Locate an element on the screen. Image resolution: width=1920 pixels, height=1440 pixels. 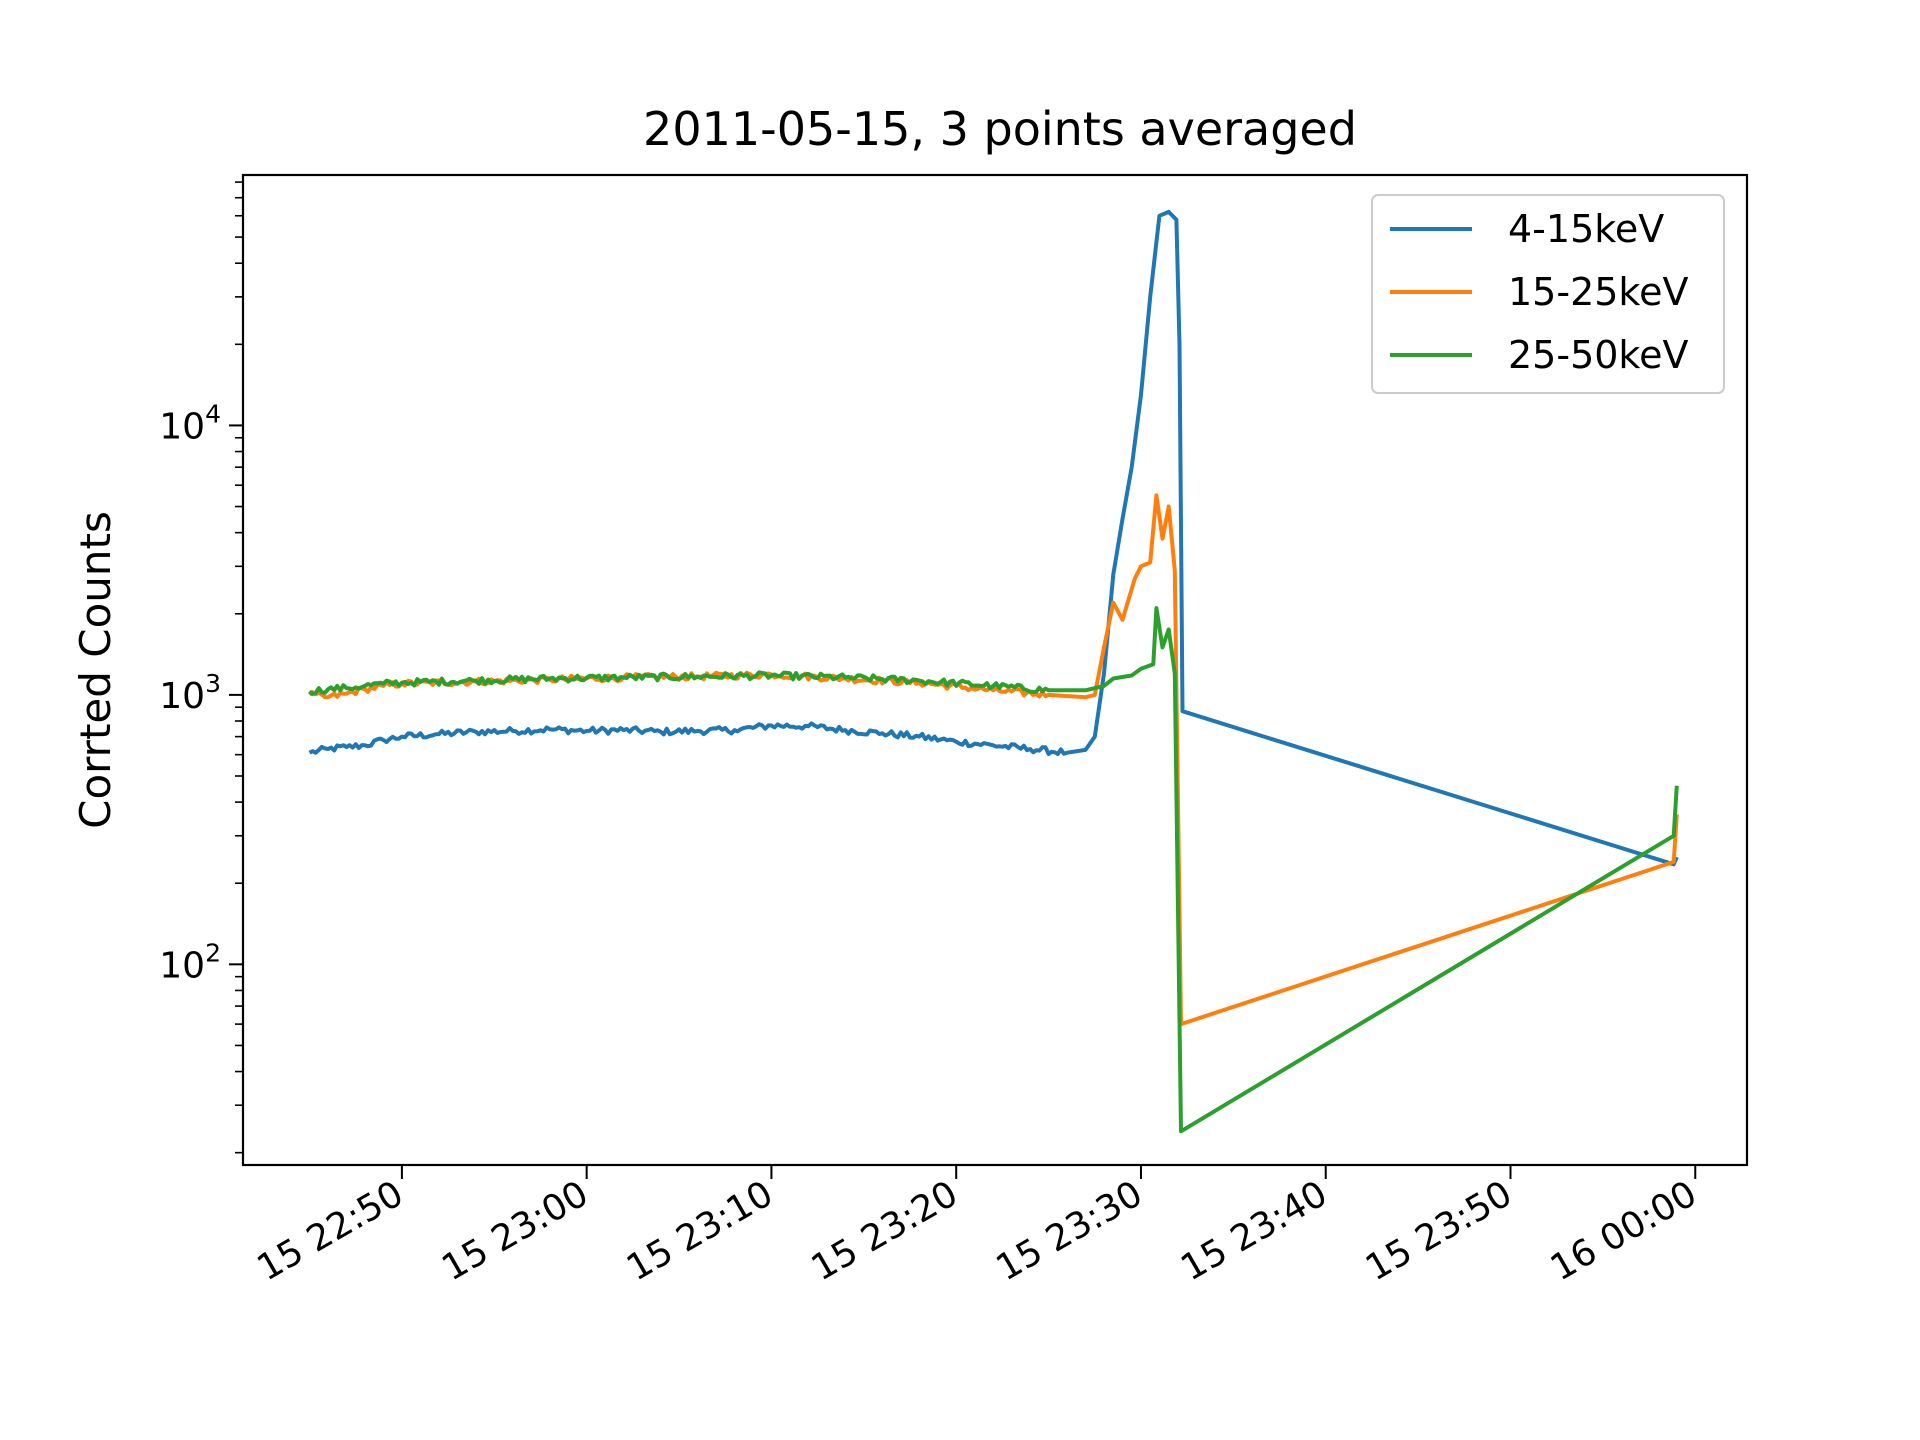
legend-label-1: 15-25keV is located at coordinates (1598, 292).